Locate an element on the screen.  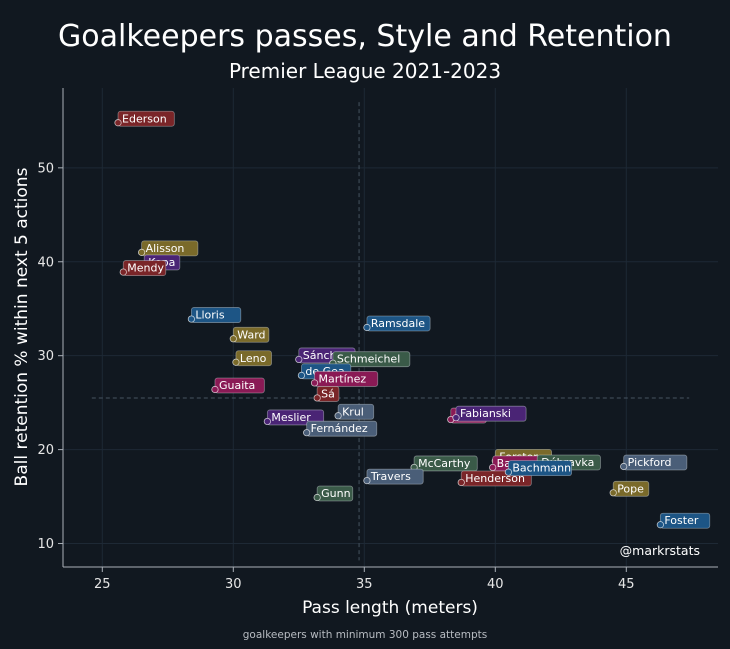
point-label: Fabianski is located at coordinates (485, 413).